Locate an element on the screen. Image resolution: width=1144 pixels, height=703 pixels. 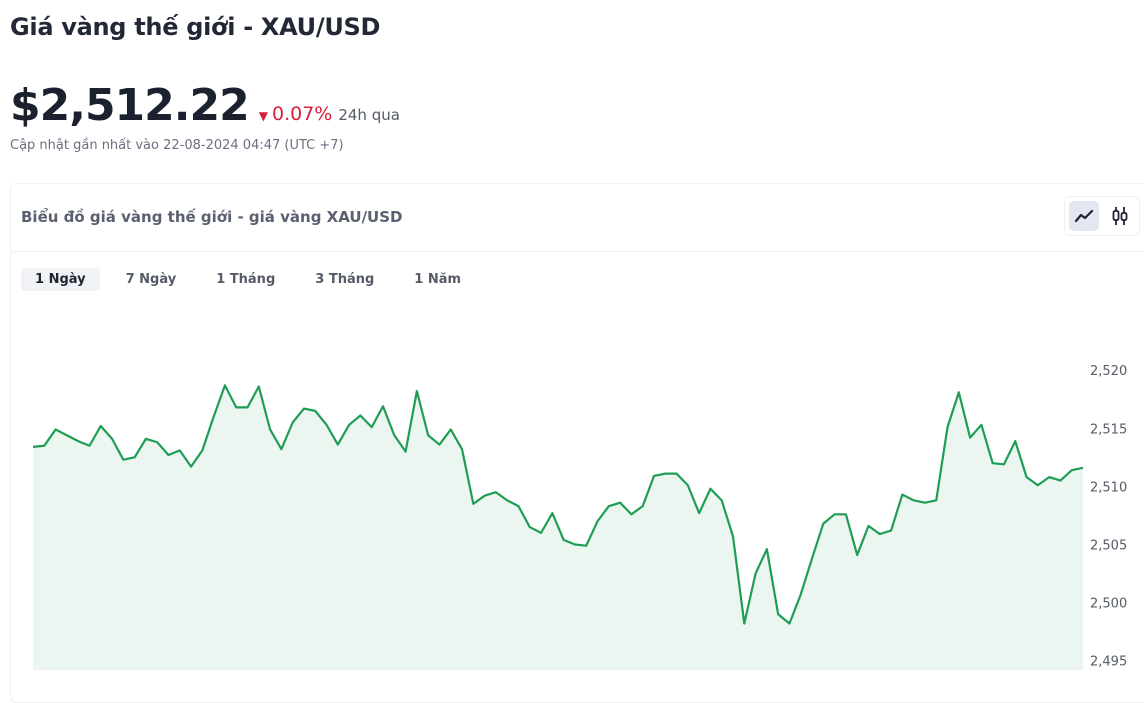
y-tick-label: 2,515 is located at coordinates (1108, 429).